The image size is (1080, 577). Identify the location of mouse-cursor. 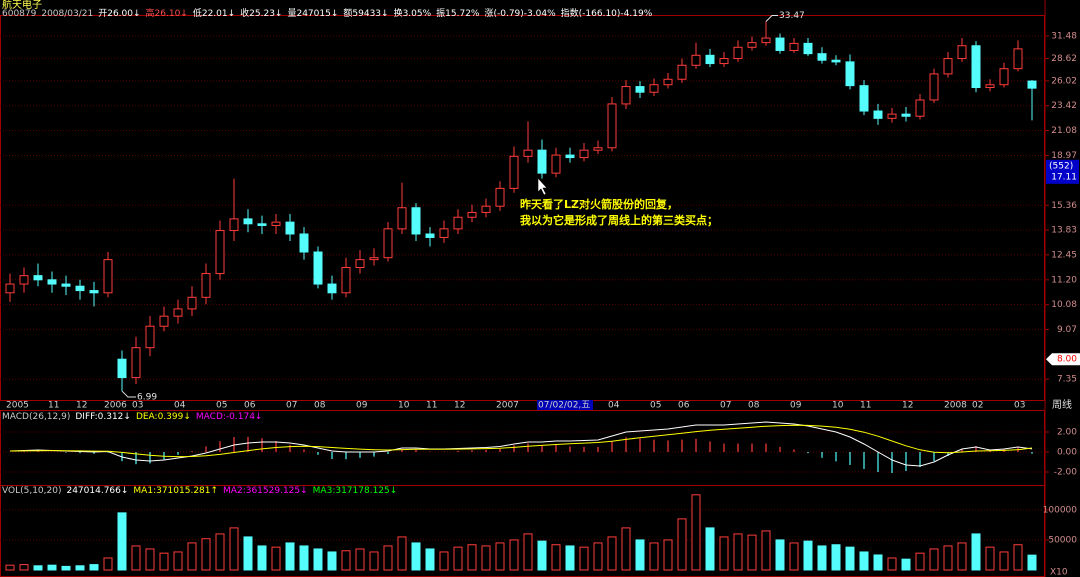
(542, 186).